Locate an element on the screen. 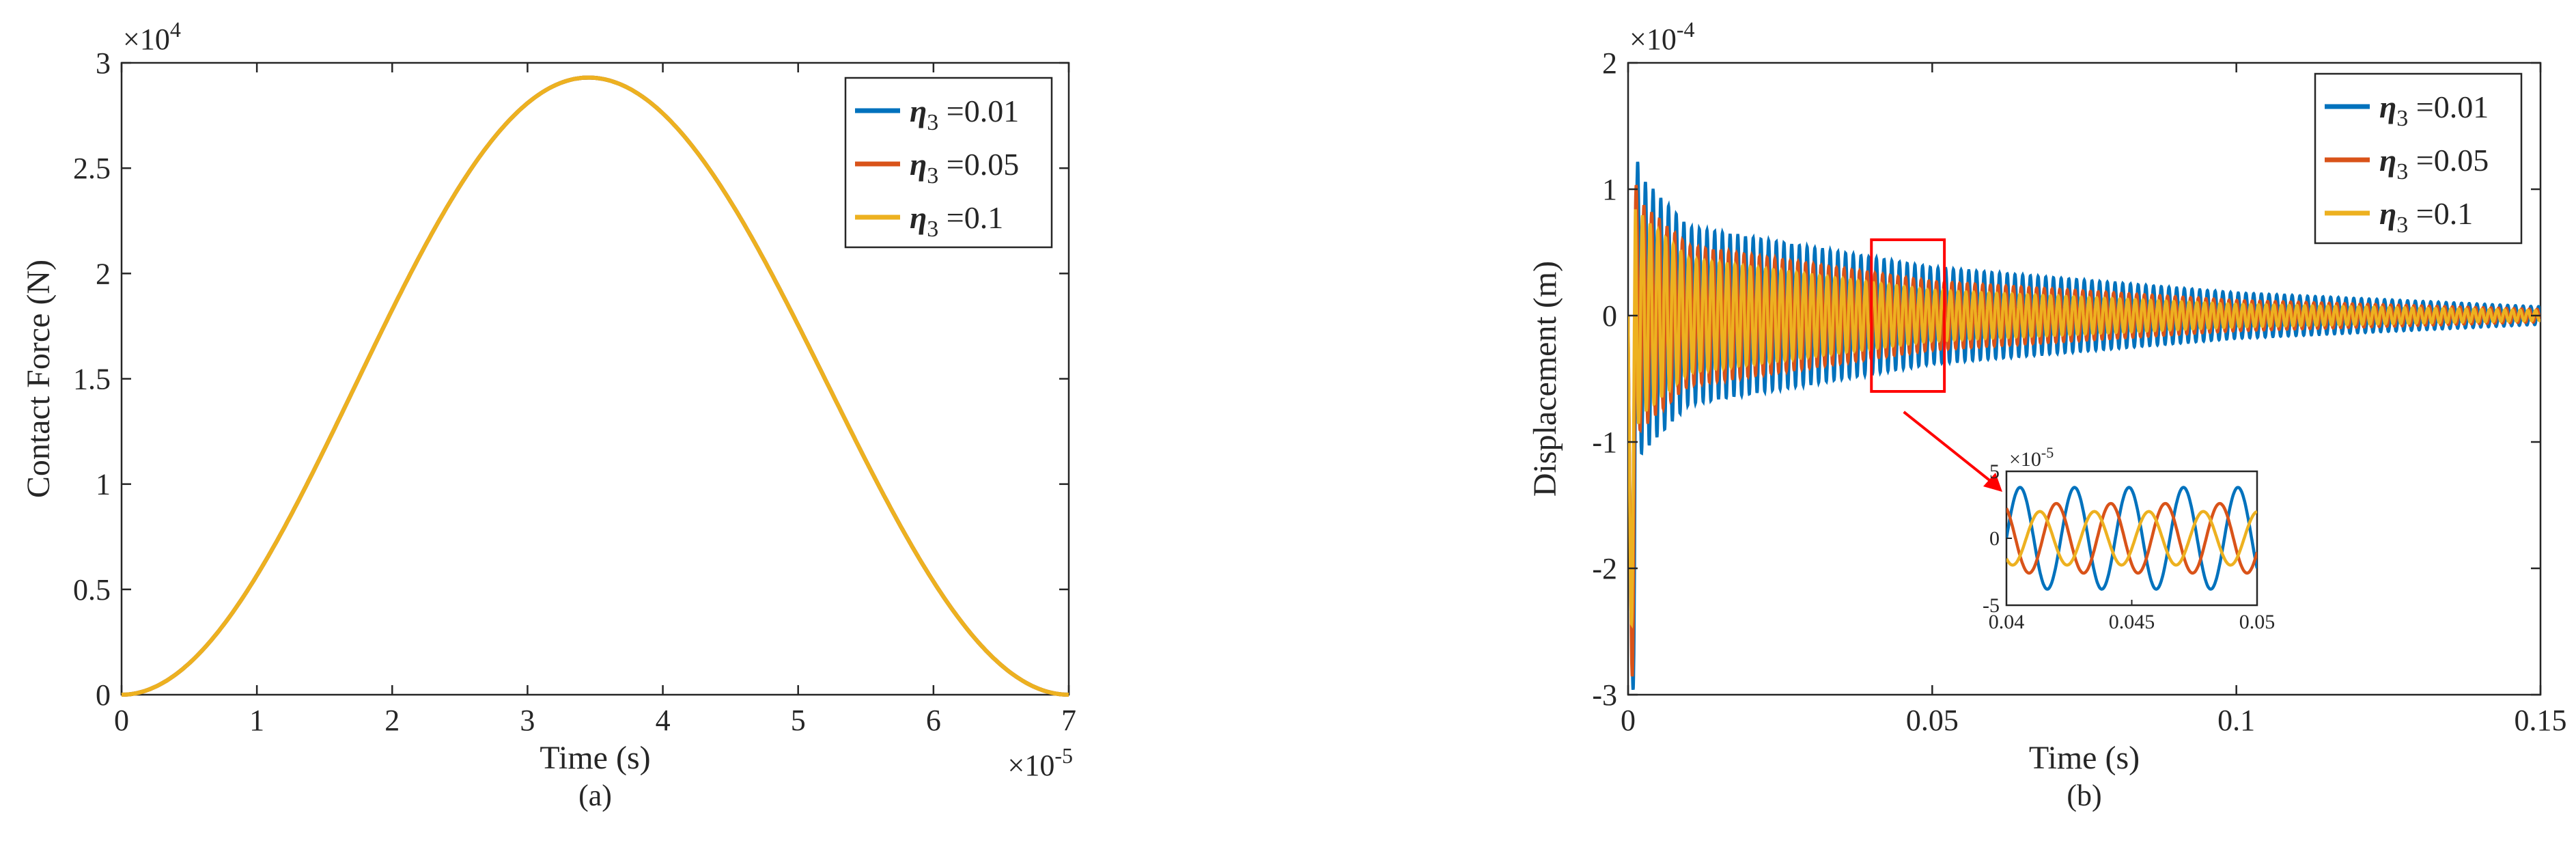 This screenshot has width=2576, height=845. y-tick-label-a: 1.5 is located at coordinates (92, 379).